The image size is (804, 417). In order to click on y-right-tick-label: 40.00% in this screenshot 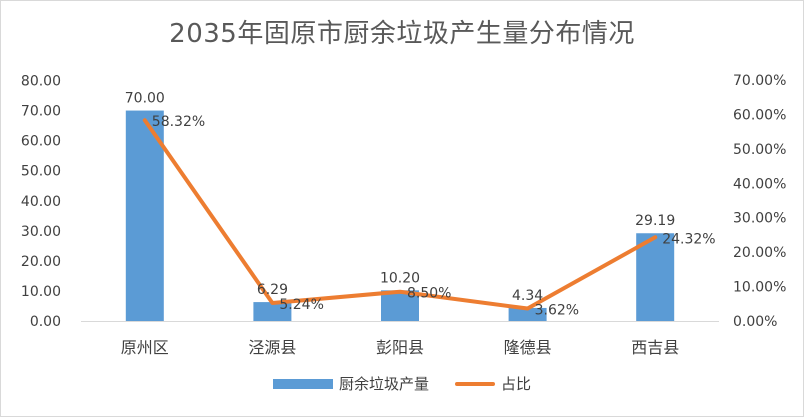, I will do `click(759, 184)`.